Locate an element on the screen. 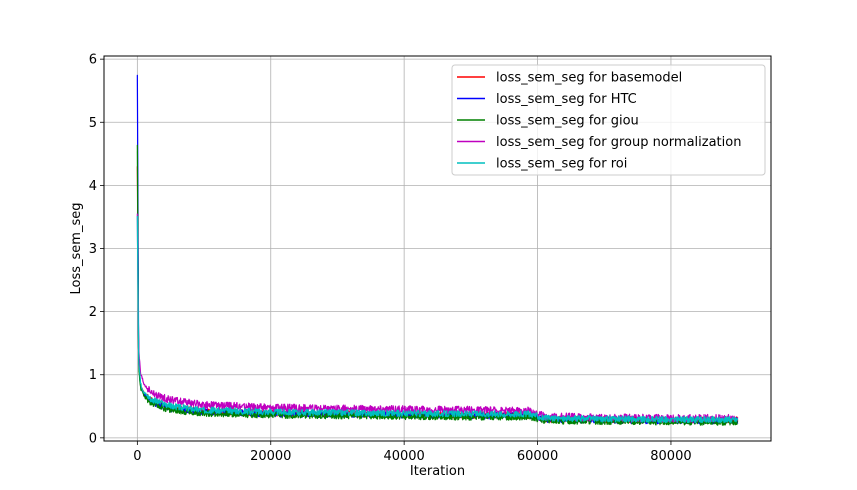 The image size is (857, 490). legend-label-1: loss_sem_seg for HTC is located at coordinates (566, 99).